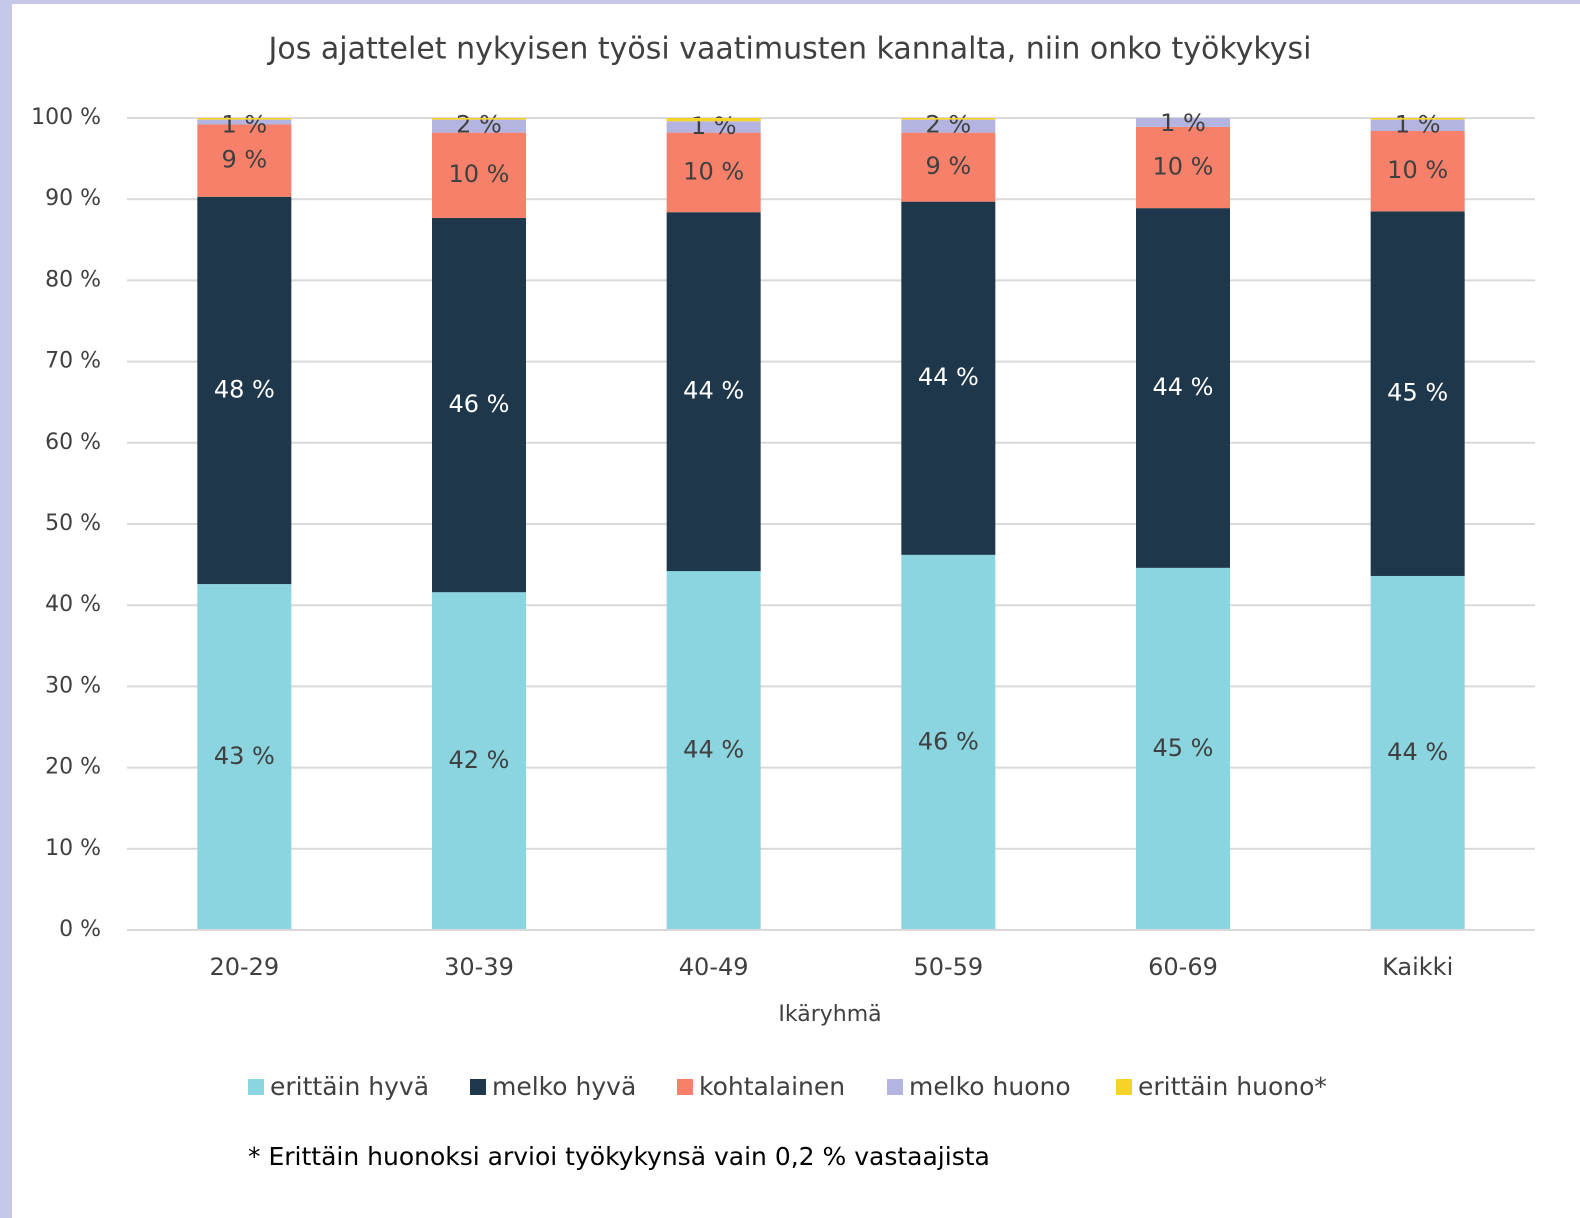  I want to click on y-tick-label: 20 %, so click(73, 767).